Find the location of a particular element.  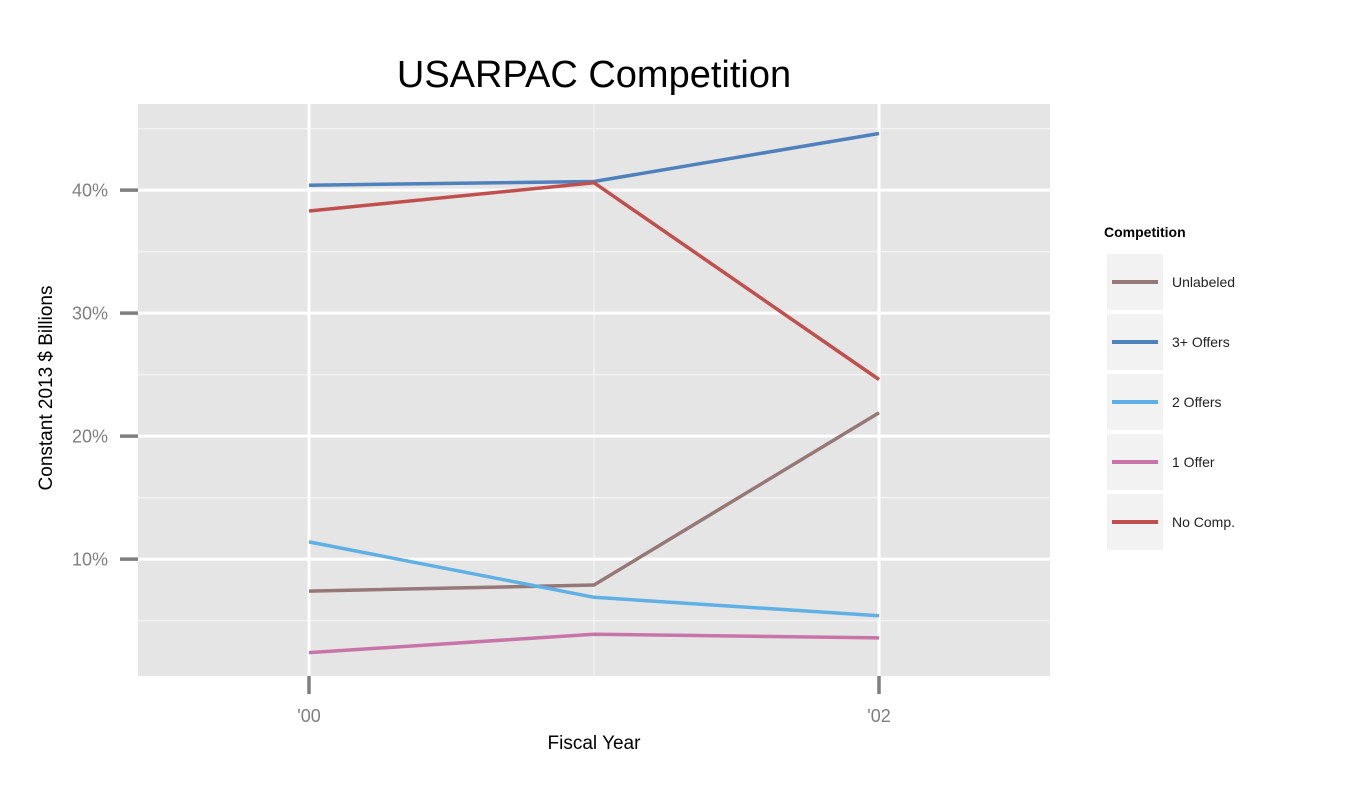

legend-item: 1 Offer is located at coordinates (1169, 462).